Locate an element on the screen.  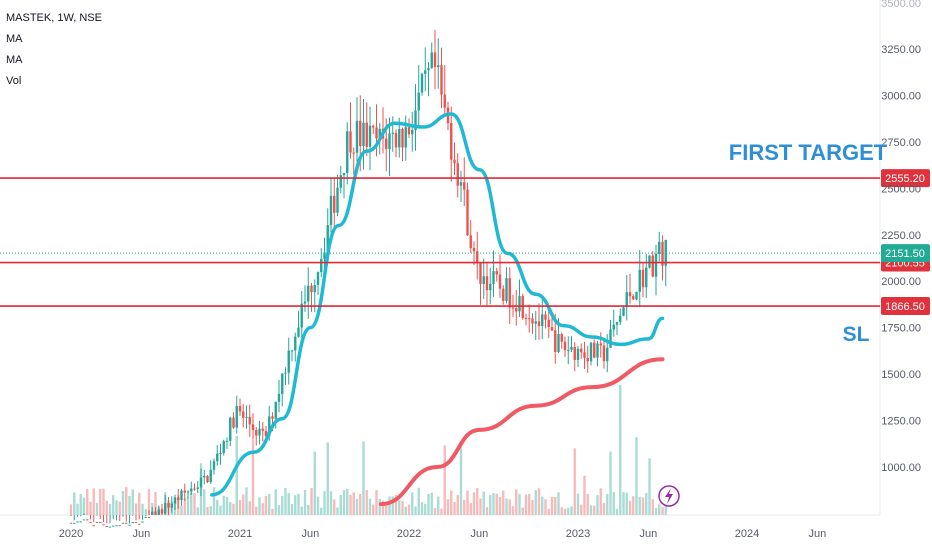
level-badge-label: 1866.50 is located at coordinates (905, 307).